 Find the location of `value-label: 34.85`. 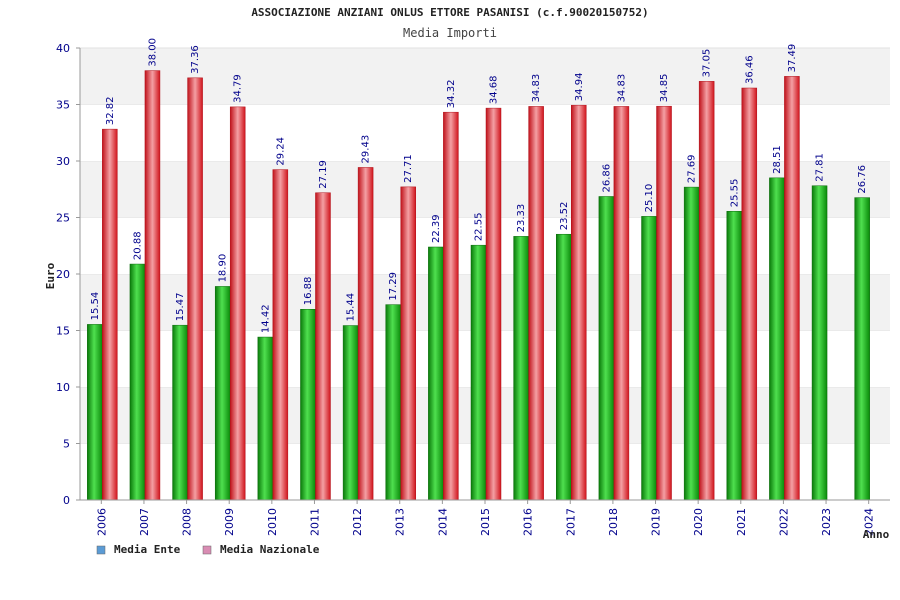

value-label: 34.85 is located at coordinates (664, 88).